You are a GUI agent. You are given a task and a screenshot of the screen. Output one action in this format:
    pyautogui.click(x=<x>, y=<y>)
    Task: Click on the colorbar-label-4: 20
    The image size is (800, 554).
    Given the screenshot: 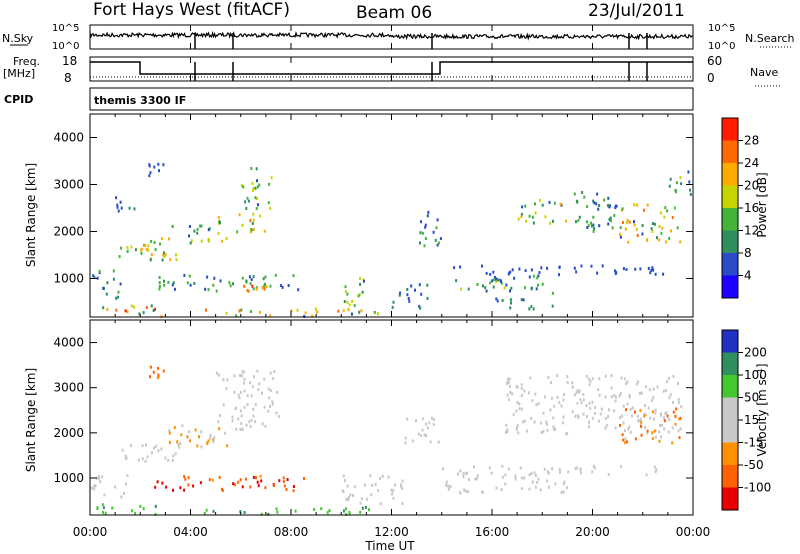 What is the action you would take?
    pyautogui.click(x=751, y=186)
    